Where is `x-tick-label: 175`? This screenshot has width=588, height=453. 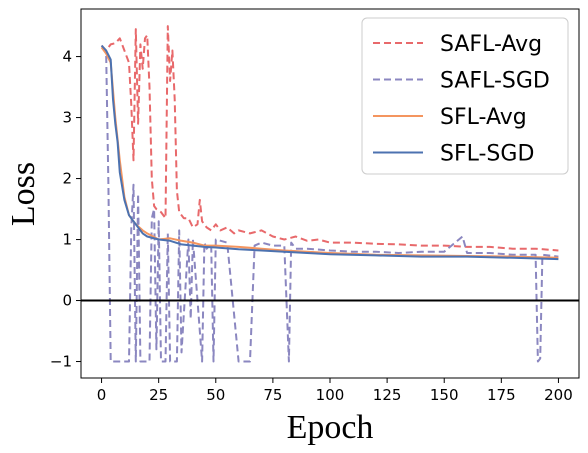
x-tick-label: 175 is located at coordinates (501, 395).